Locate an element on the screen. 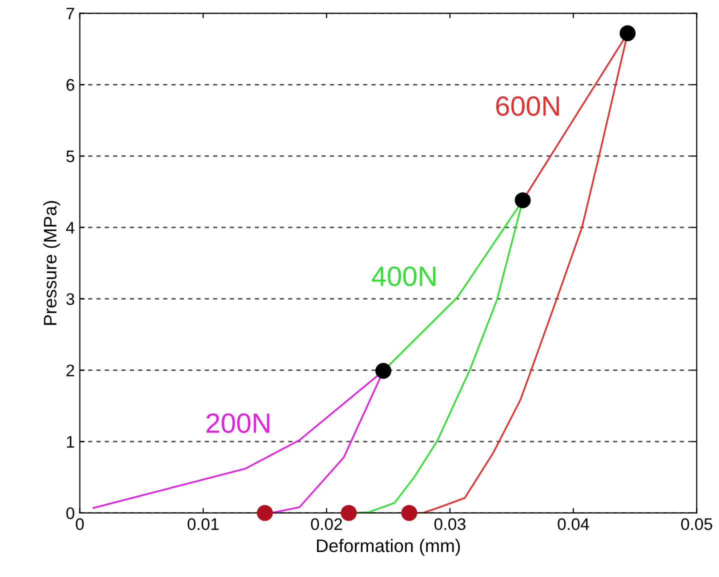 Image resolution: width=719 pixels, height=577 pixels. y-tick-label: 7 is located at coordinates (70, 14).